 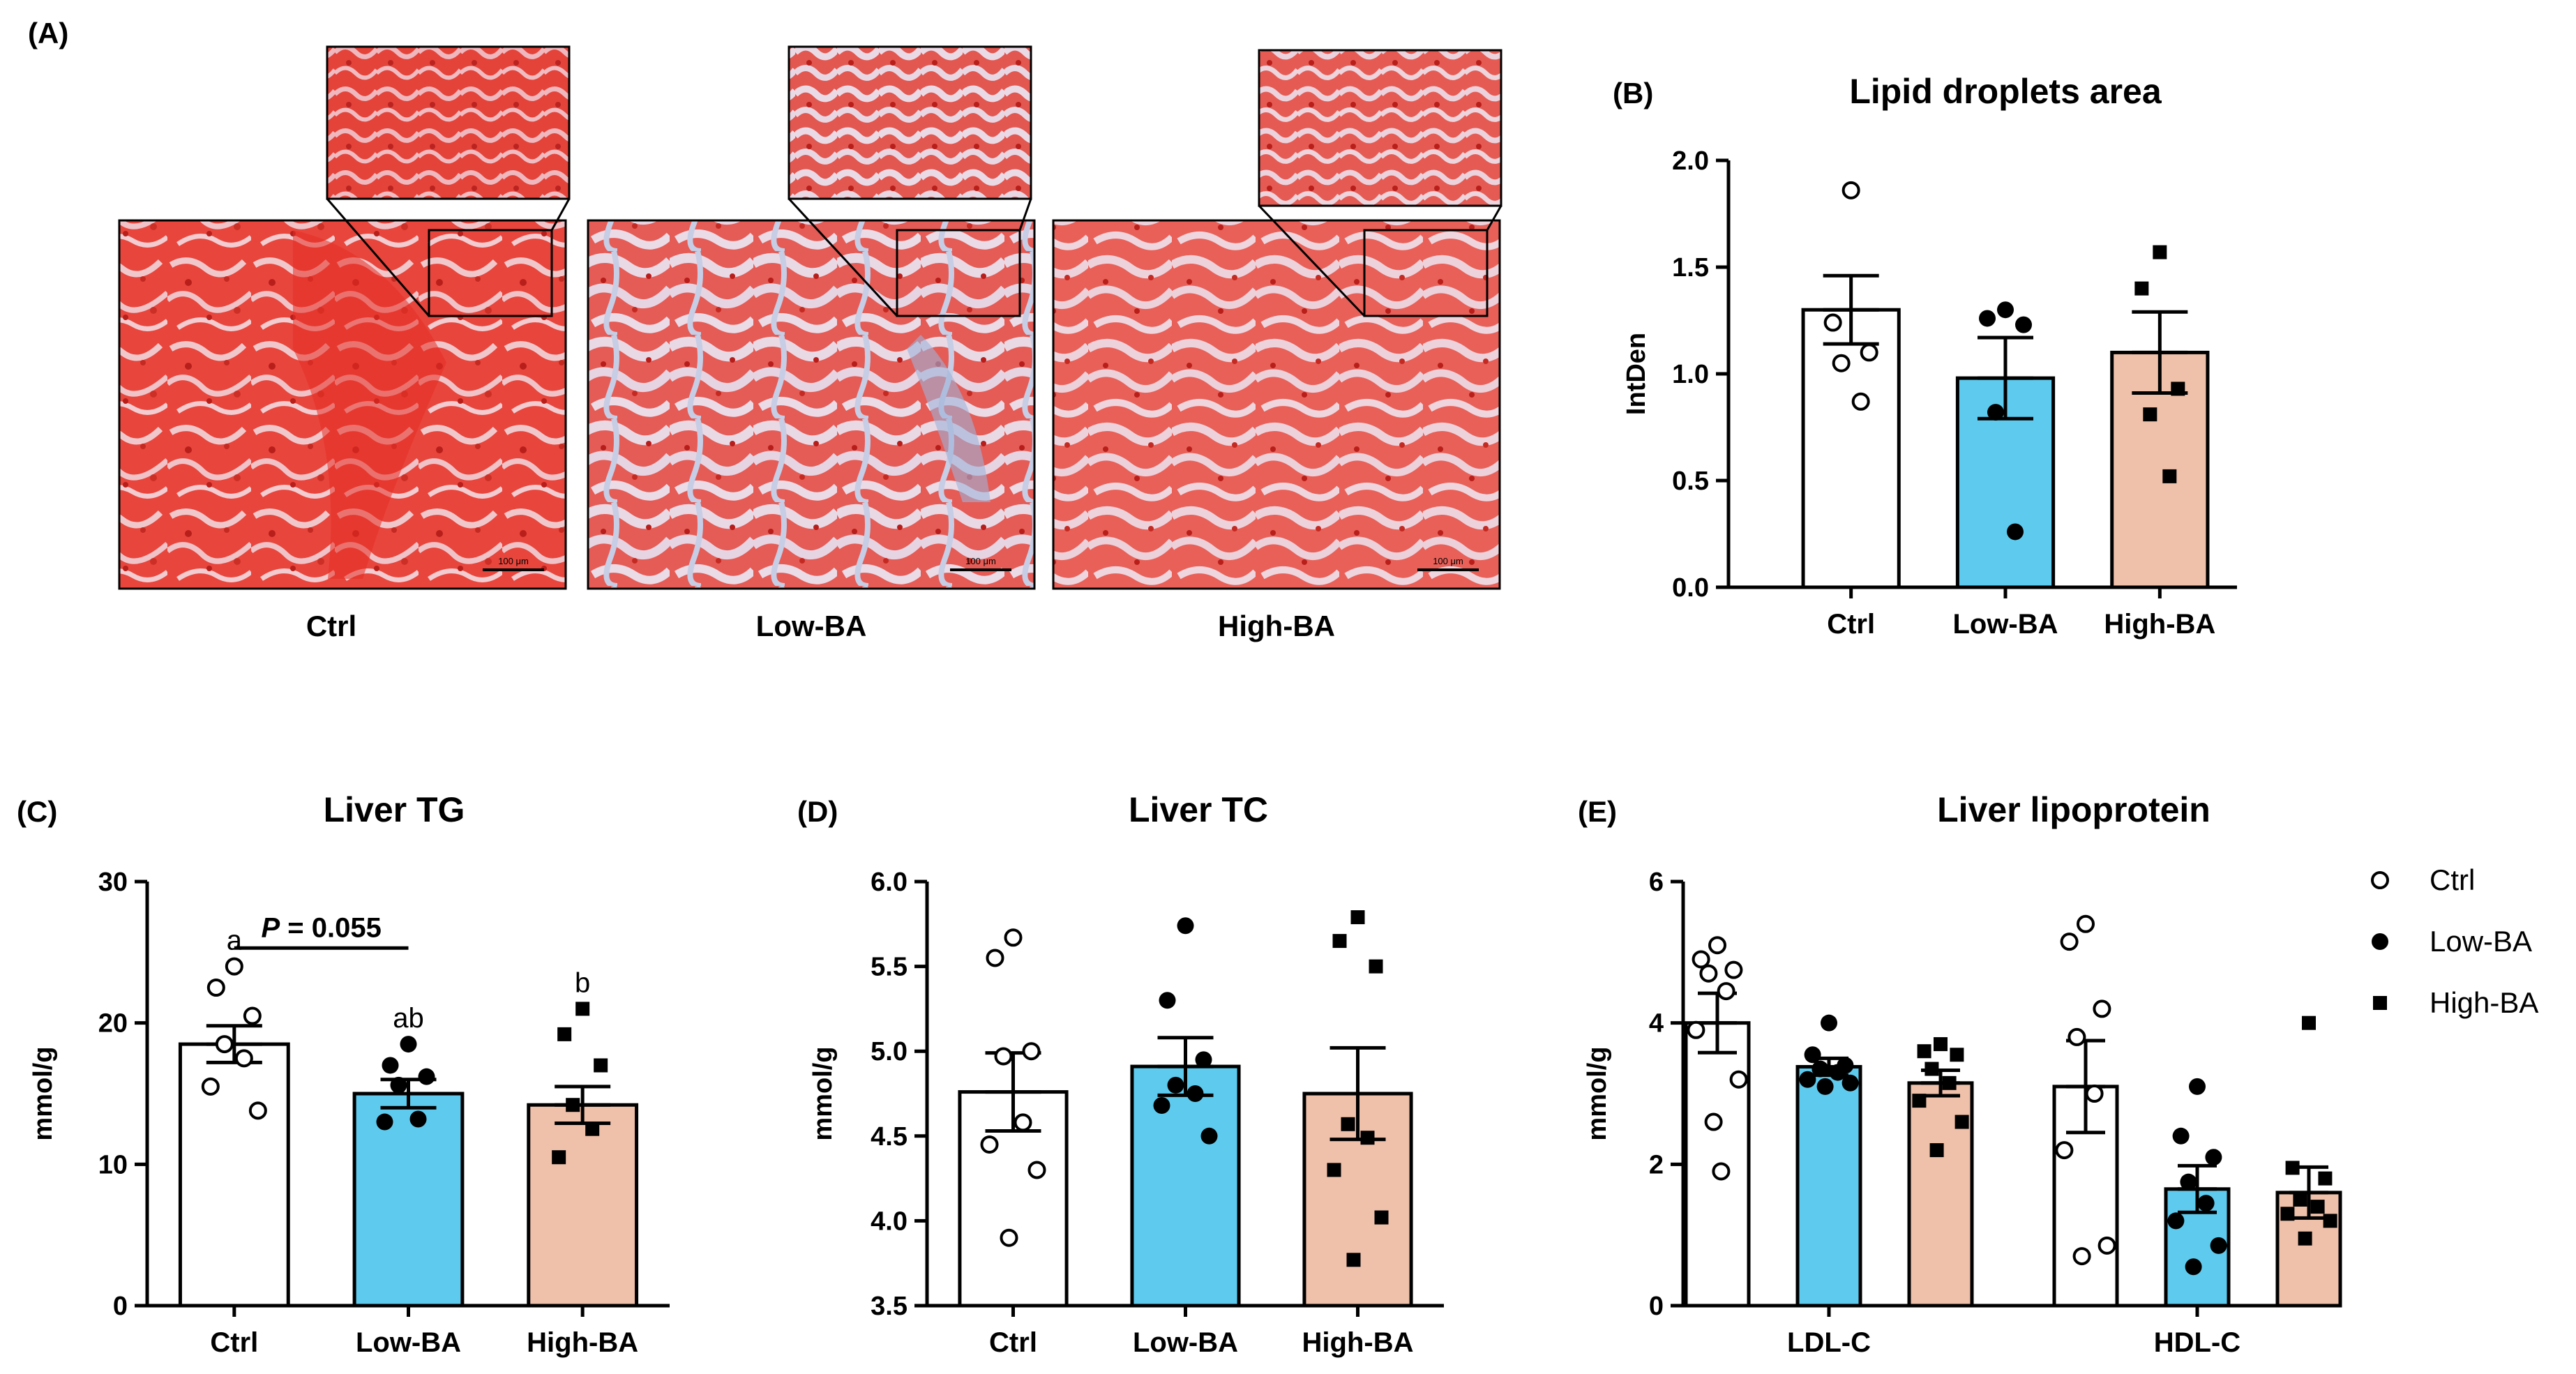 I want to click on micrograph-low-ba: 100 μm Low-BA, so click(x=811, y=343).